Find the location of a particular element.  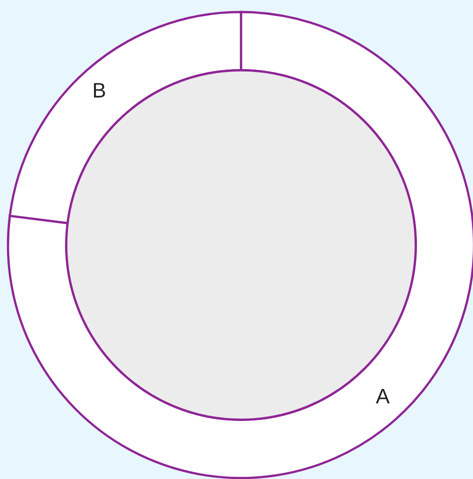

slice-label: A is located at coordinates (383, 396).